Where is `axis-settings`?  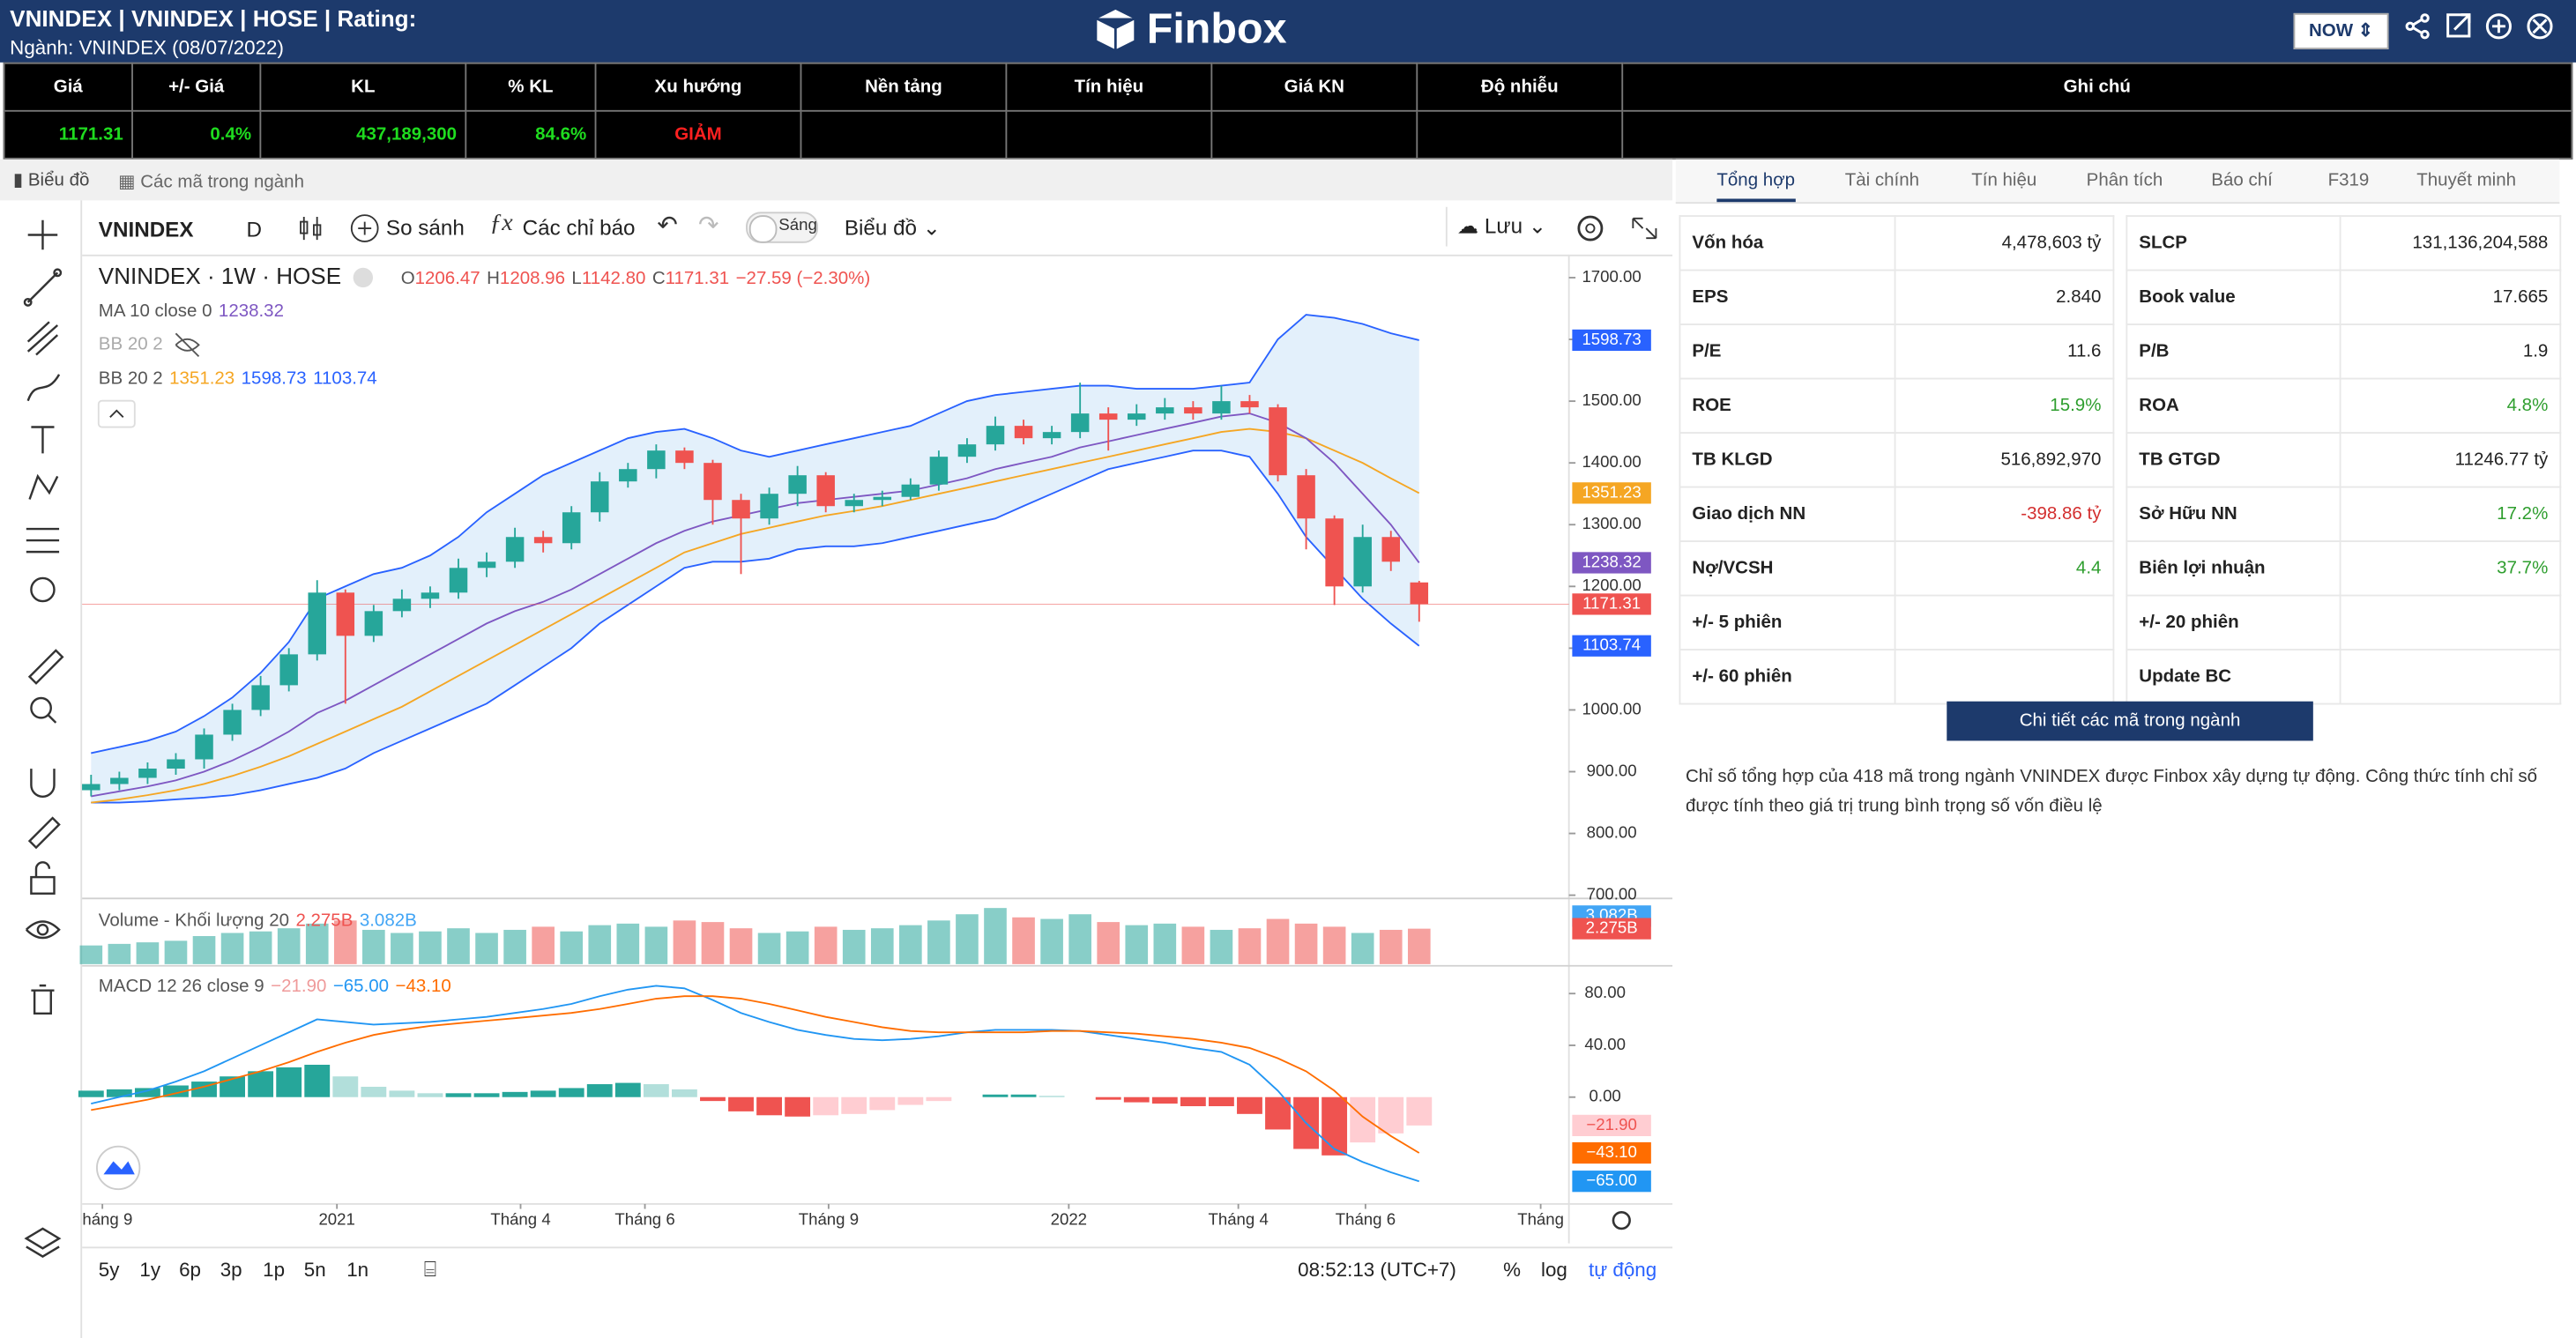 axis-settings is located at coordinates (1621, 1220).